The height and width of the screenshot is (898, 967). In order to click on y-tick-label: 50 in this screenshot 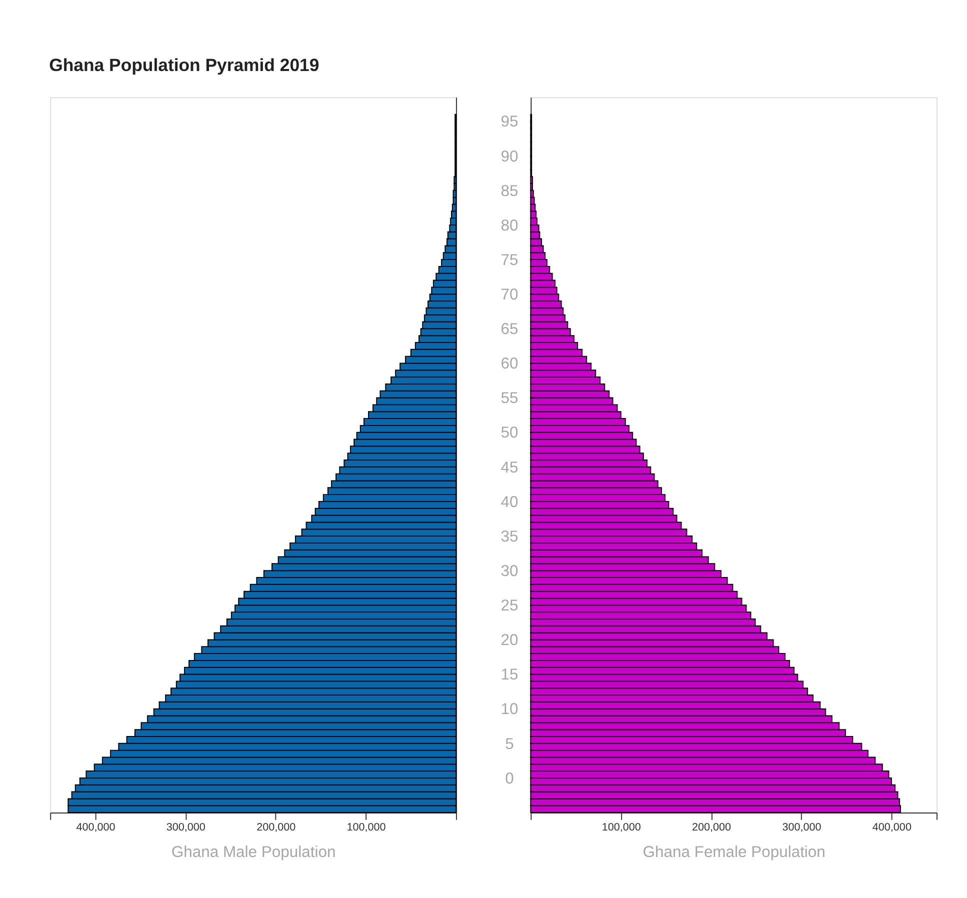, I will do `click(509, 433)`.